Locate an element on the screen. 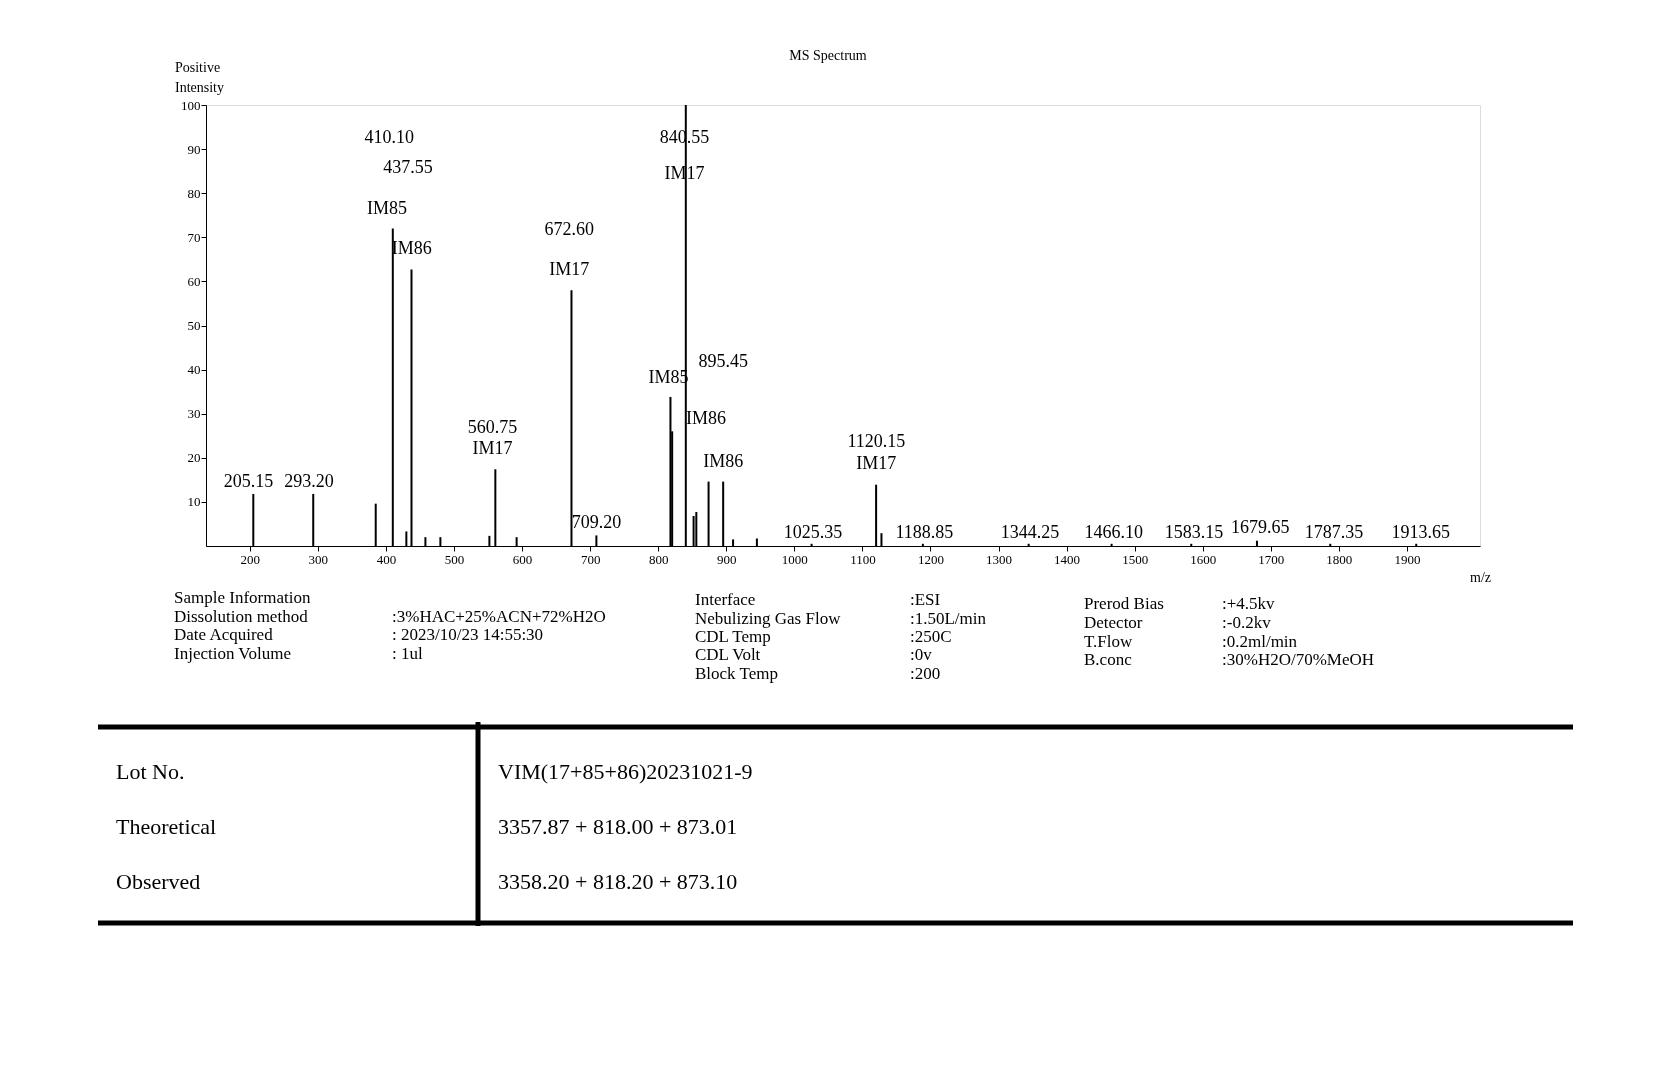 Image resolution: width=1680 pixels, height=1065 pixels. annotation: 1025.35 is located at coordinates (813, 531).